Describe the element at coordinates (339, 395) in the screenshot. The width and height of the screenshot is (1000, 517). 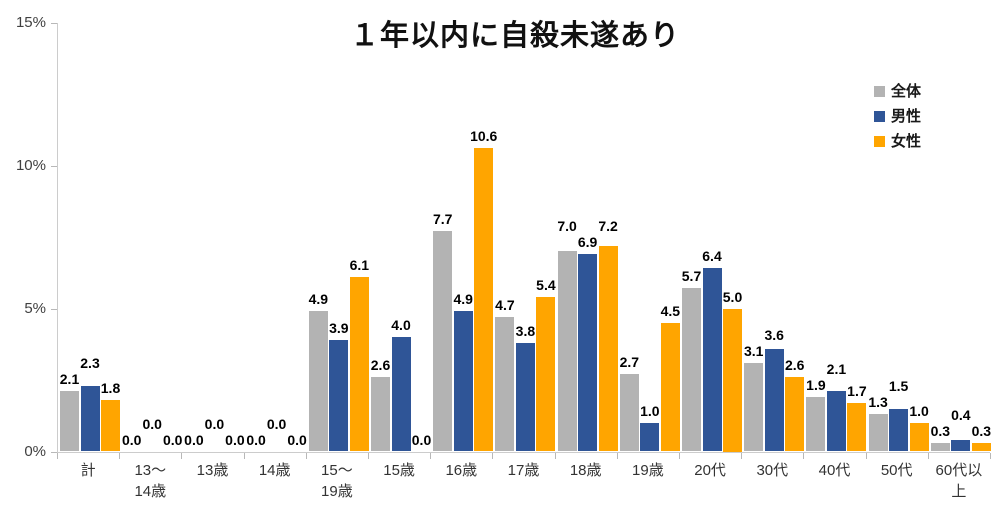
I see `bar-男性-4` at that location.